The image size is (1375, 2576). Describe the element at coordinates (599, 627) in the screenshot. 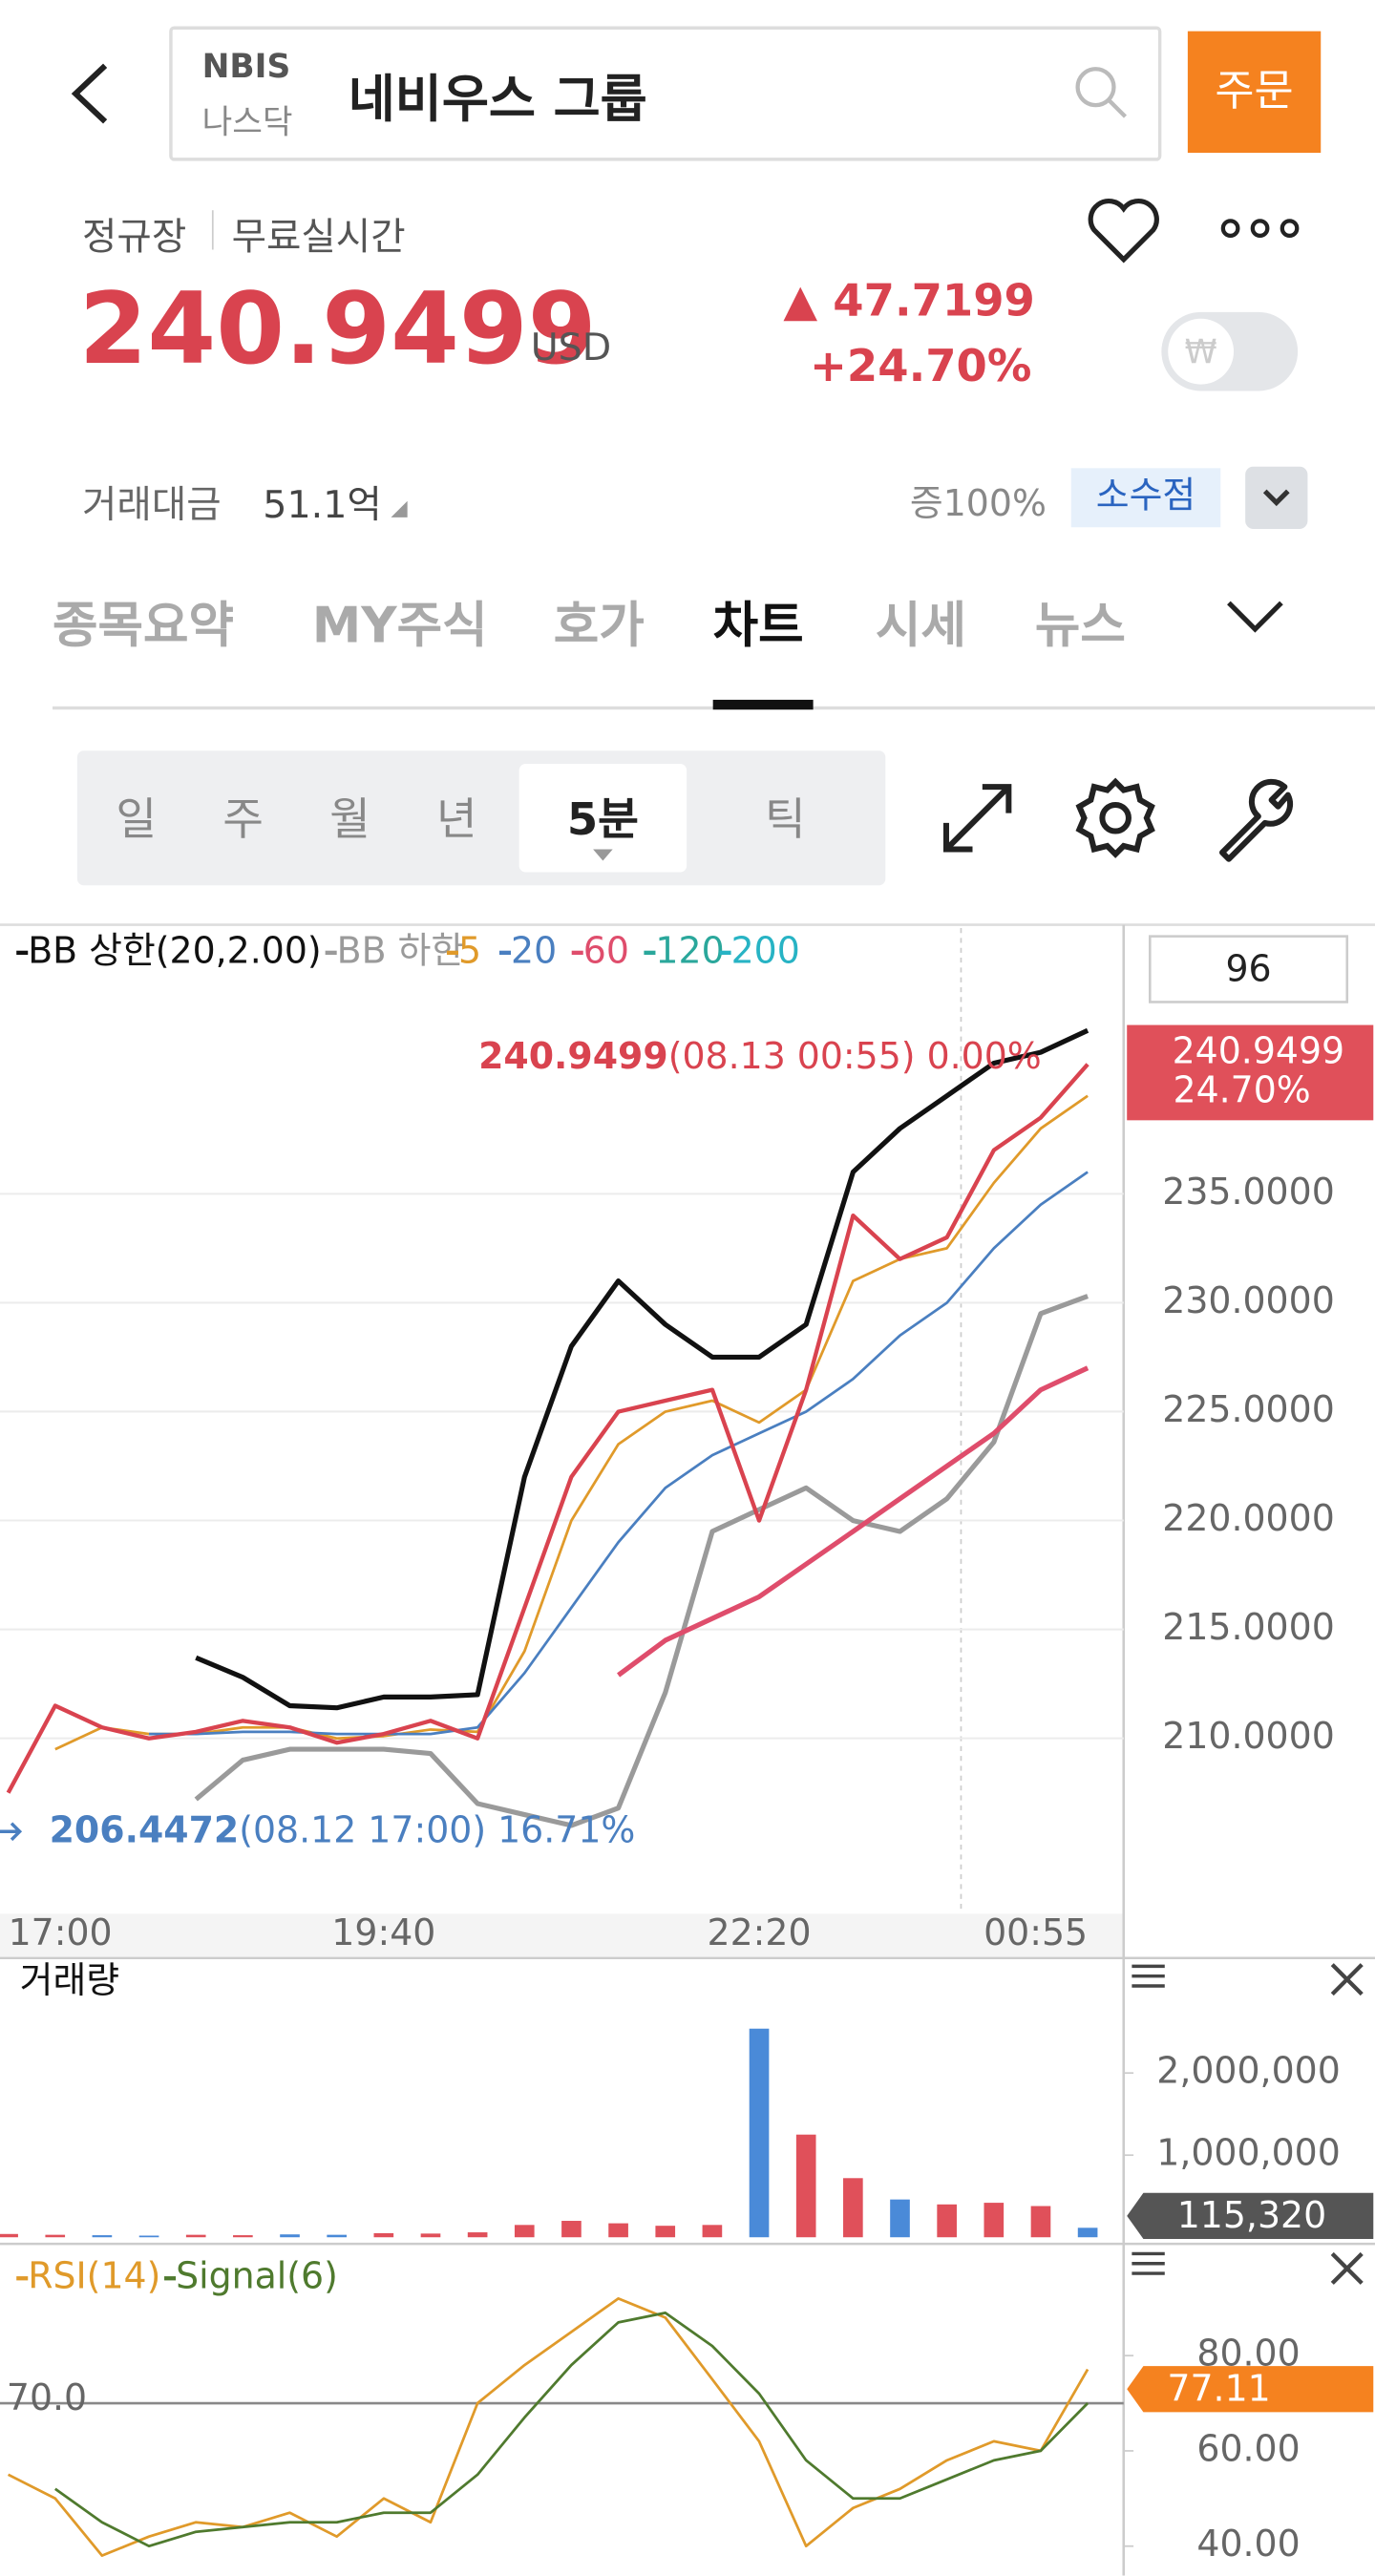

I see `tab: 호가` at that location.